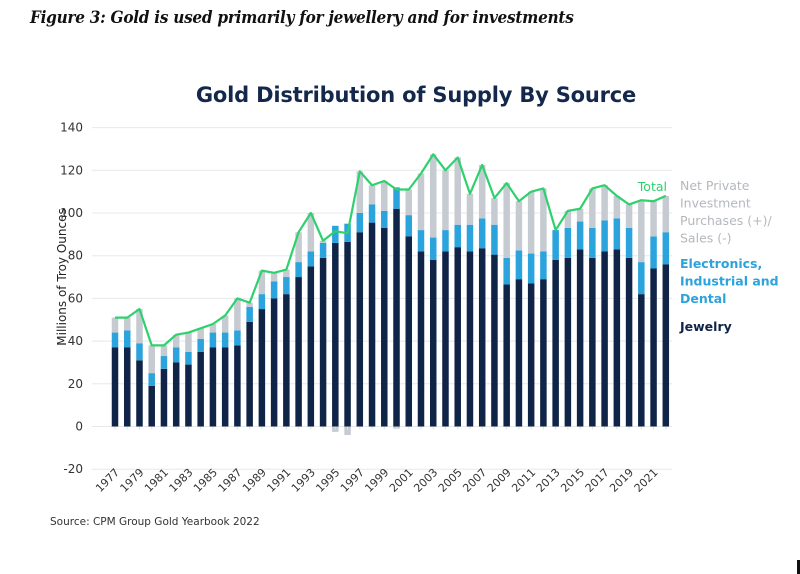  Describe the element at coordinates (75, 341) in the screenshot. I see `y-tick-label: 40` at that location.